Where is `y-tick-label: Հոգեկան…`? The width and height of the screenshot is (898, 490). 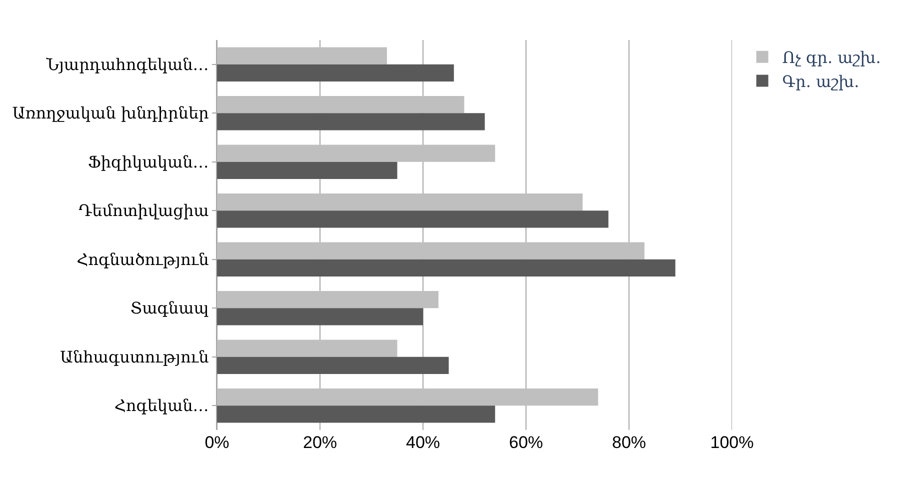
y-tick-label: Հոգեկան… is located at coordinates (161, 406).